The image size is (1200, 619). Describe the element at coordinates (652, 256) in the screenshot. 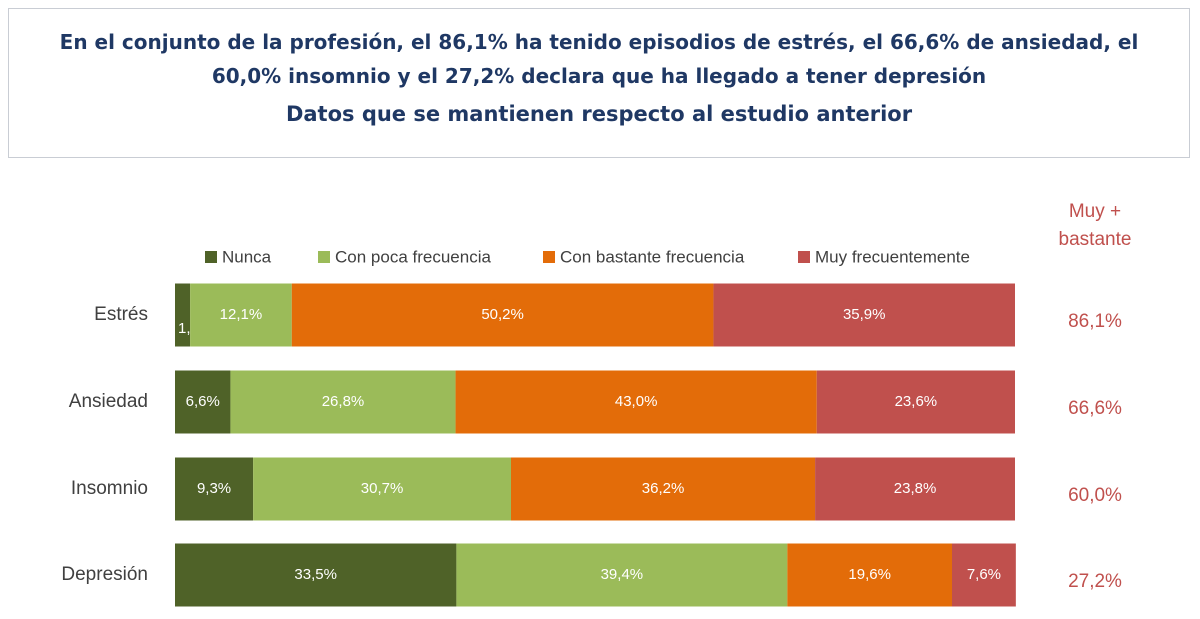

I see `legend-label: Con bastante frecuencia` at that location.